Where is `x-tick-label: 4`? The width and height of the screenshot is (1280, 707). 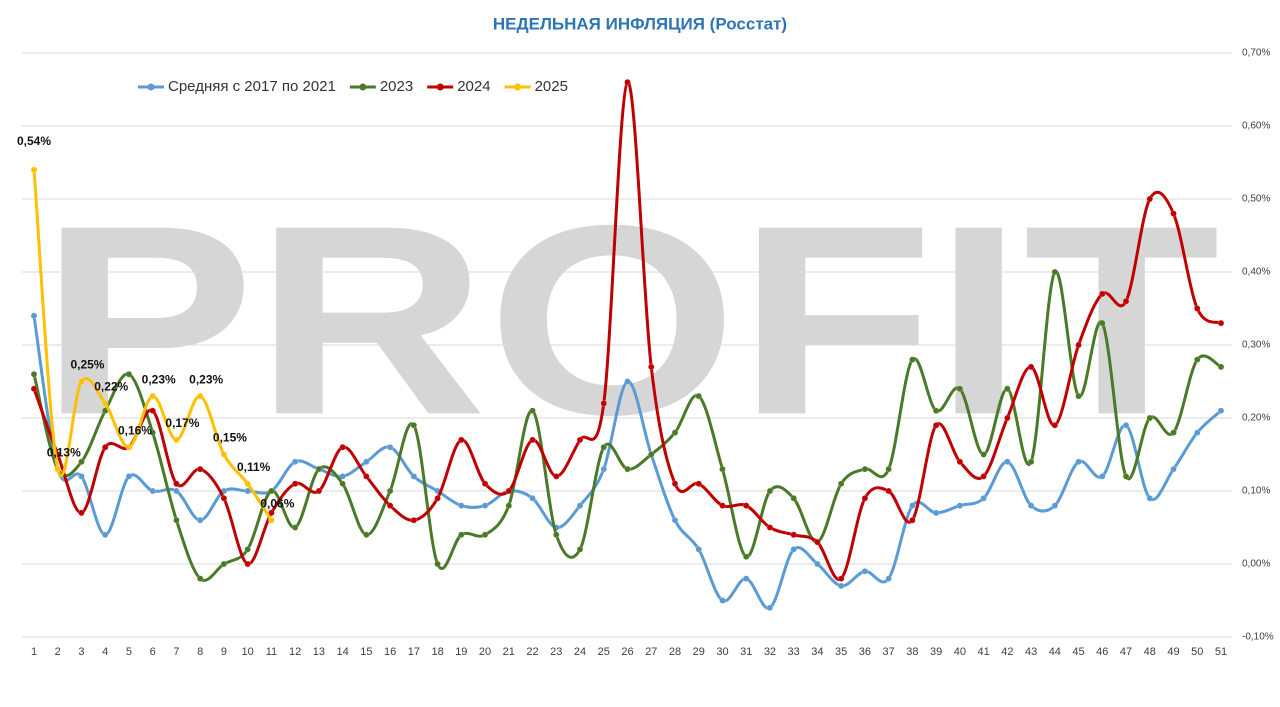 x-tick-label: 4 is located at coordinates (105, 652).